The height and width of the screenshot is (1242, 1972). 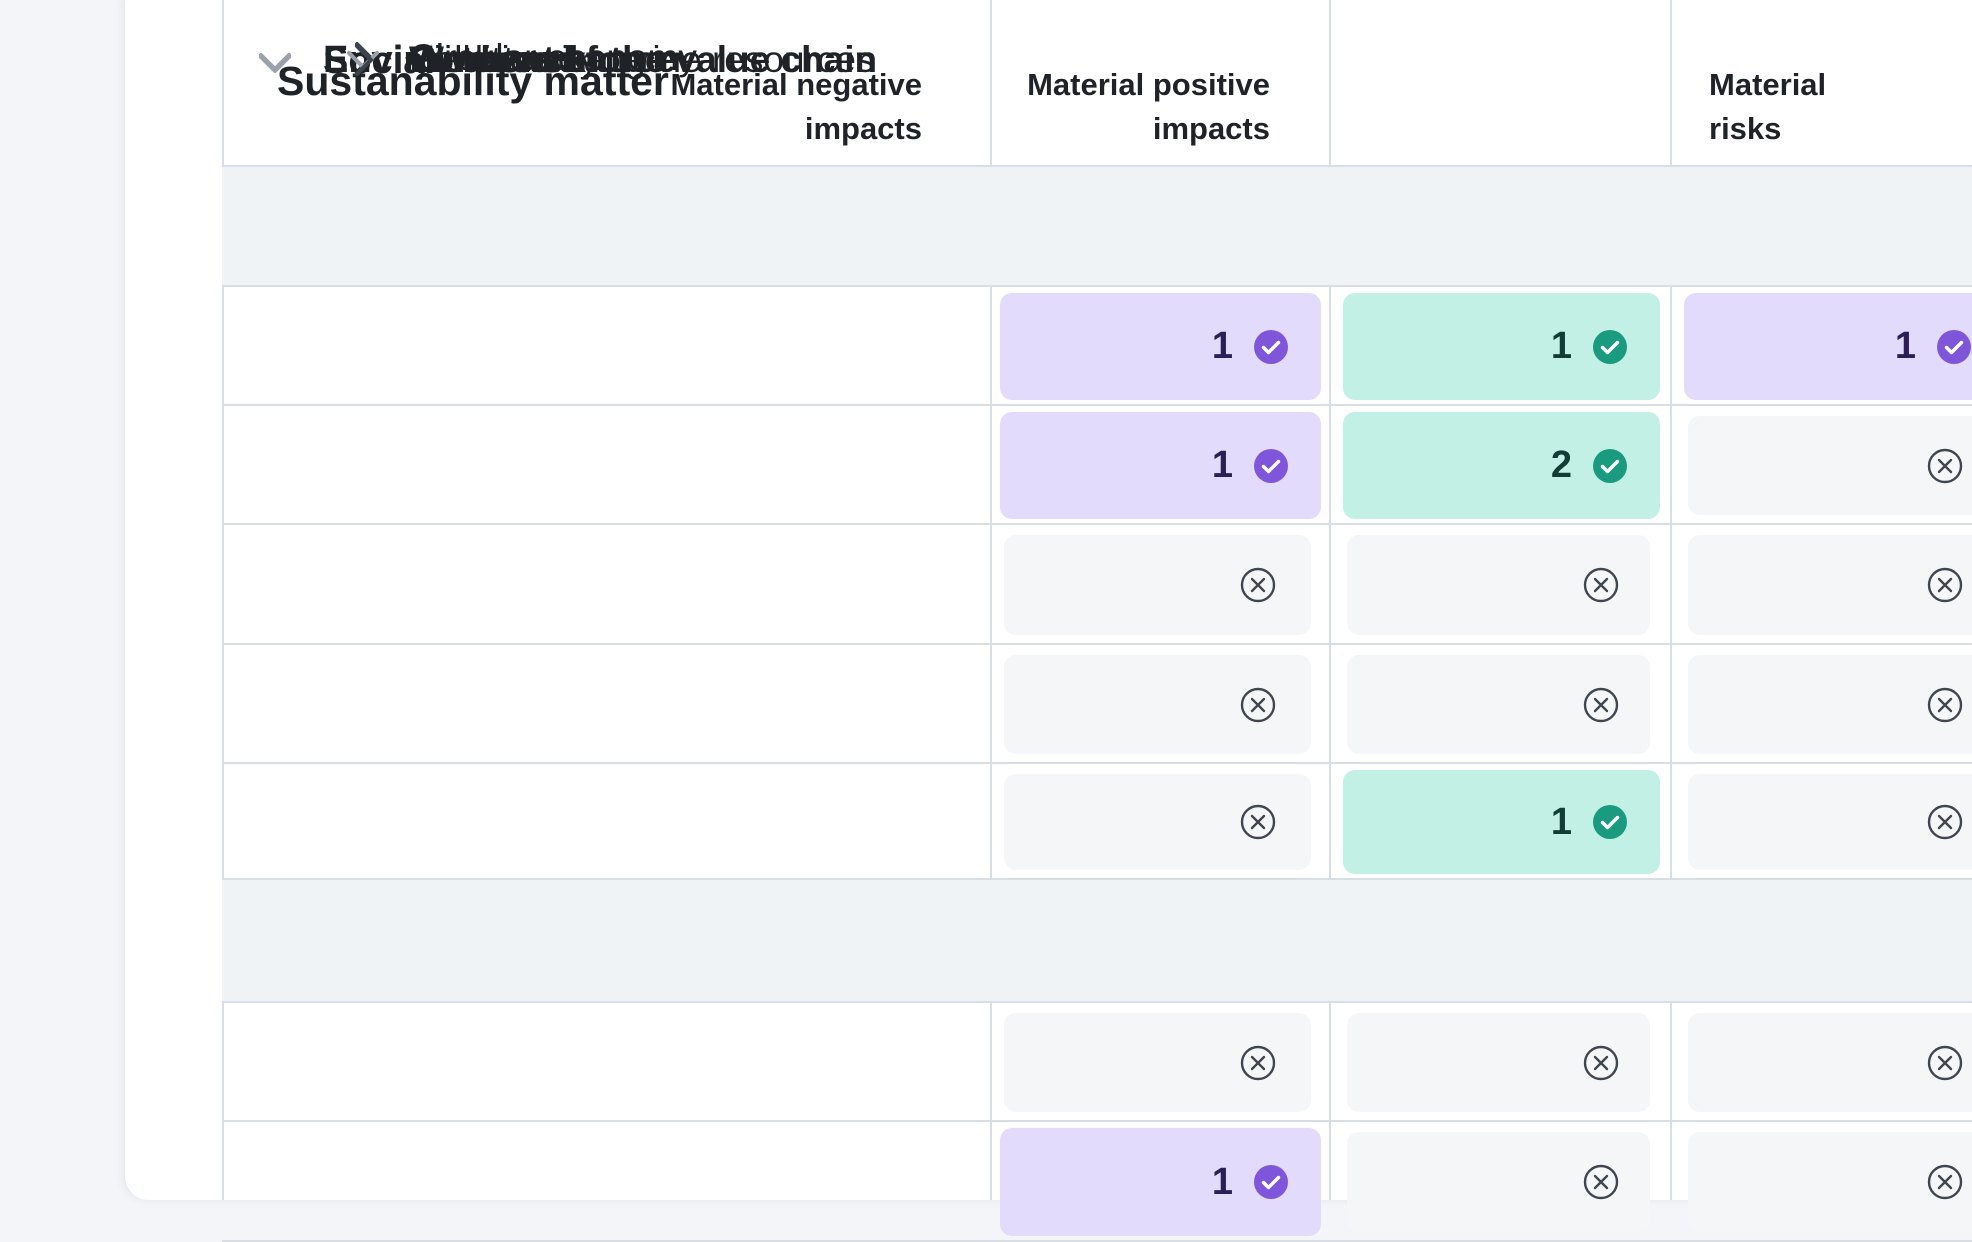 I want to click on row-label-text: Pollution, so click(x=480, y=59).